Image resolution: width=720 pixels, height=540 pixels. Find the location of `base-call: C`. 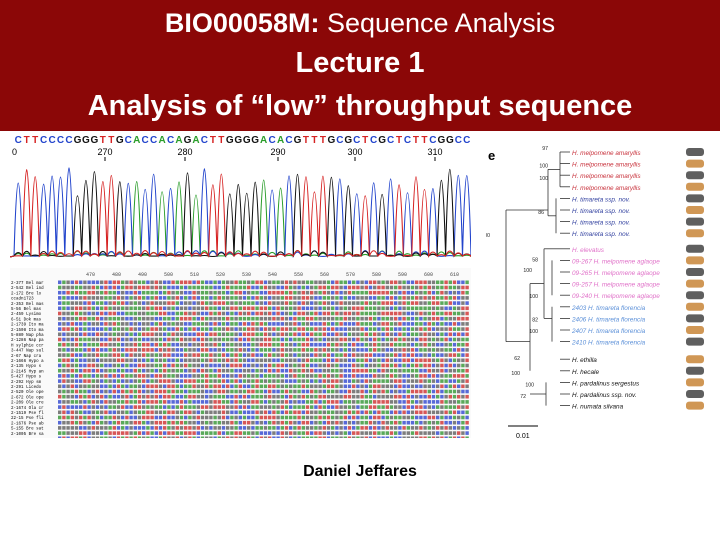

base-call: C is located at coordinates (373, 140).